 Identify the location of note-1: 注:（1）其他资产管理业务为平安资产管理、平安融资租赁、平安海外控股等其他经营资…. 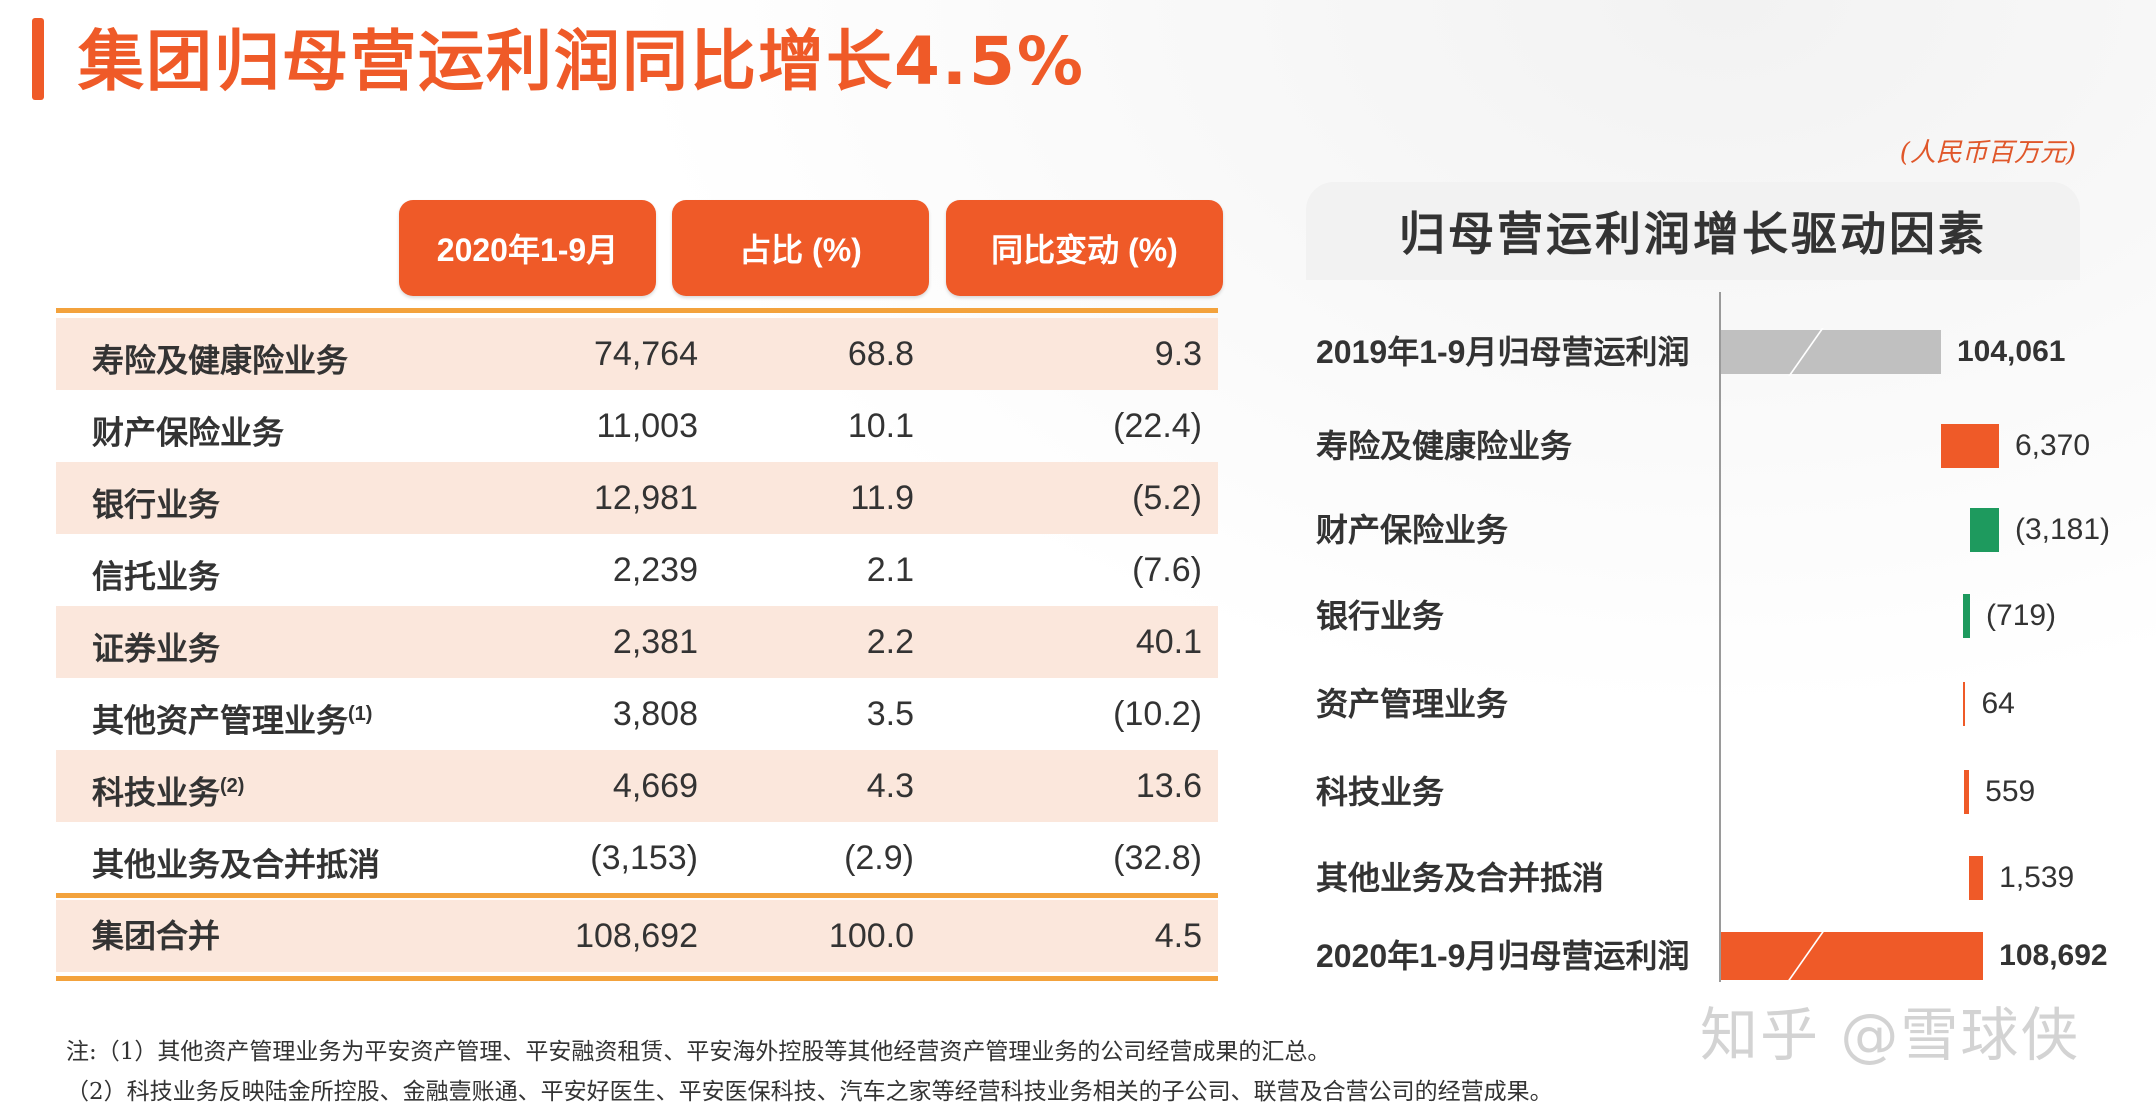
(698, 1052).